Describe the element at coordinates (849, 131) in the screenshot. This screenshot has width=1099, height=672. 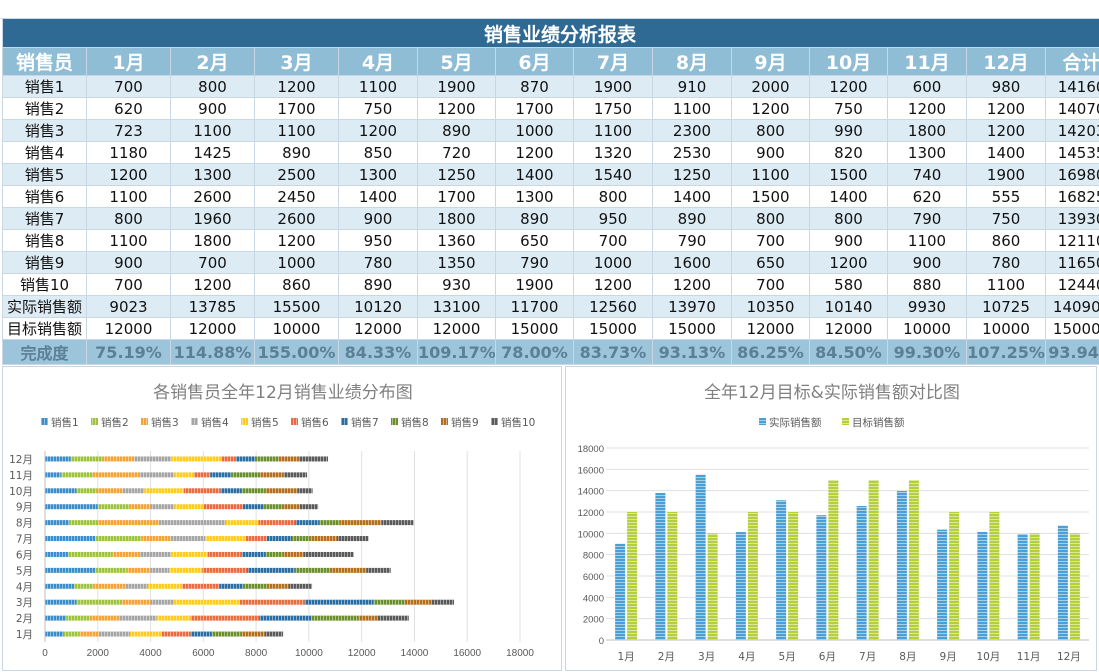
I see `table-cell: 990` at that location.